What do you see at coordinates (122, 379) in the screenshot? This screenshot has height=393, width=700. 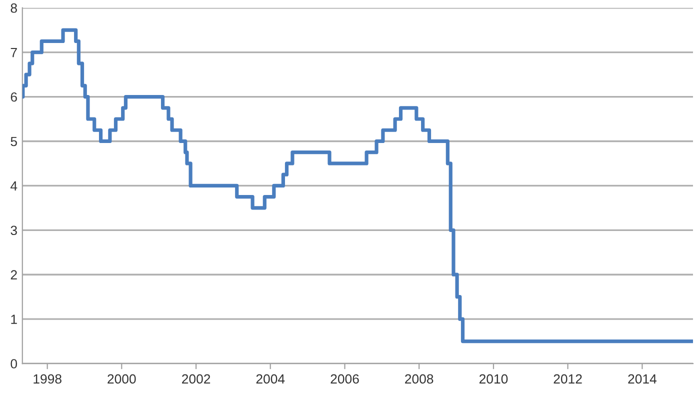 I see `x-tick-label: 2000` at bounding box center [122, 379].